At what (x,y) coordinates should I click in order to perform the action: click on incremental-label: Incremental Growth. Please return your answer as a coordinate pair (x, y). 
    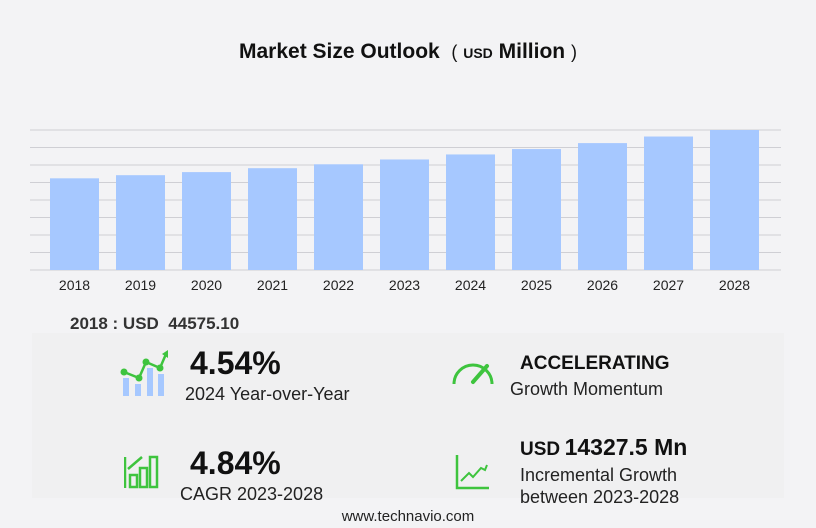
    Looking at the image, I should click on (599, 475).